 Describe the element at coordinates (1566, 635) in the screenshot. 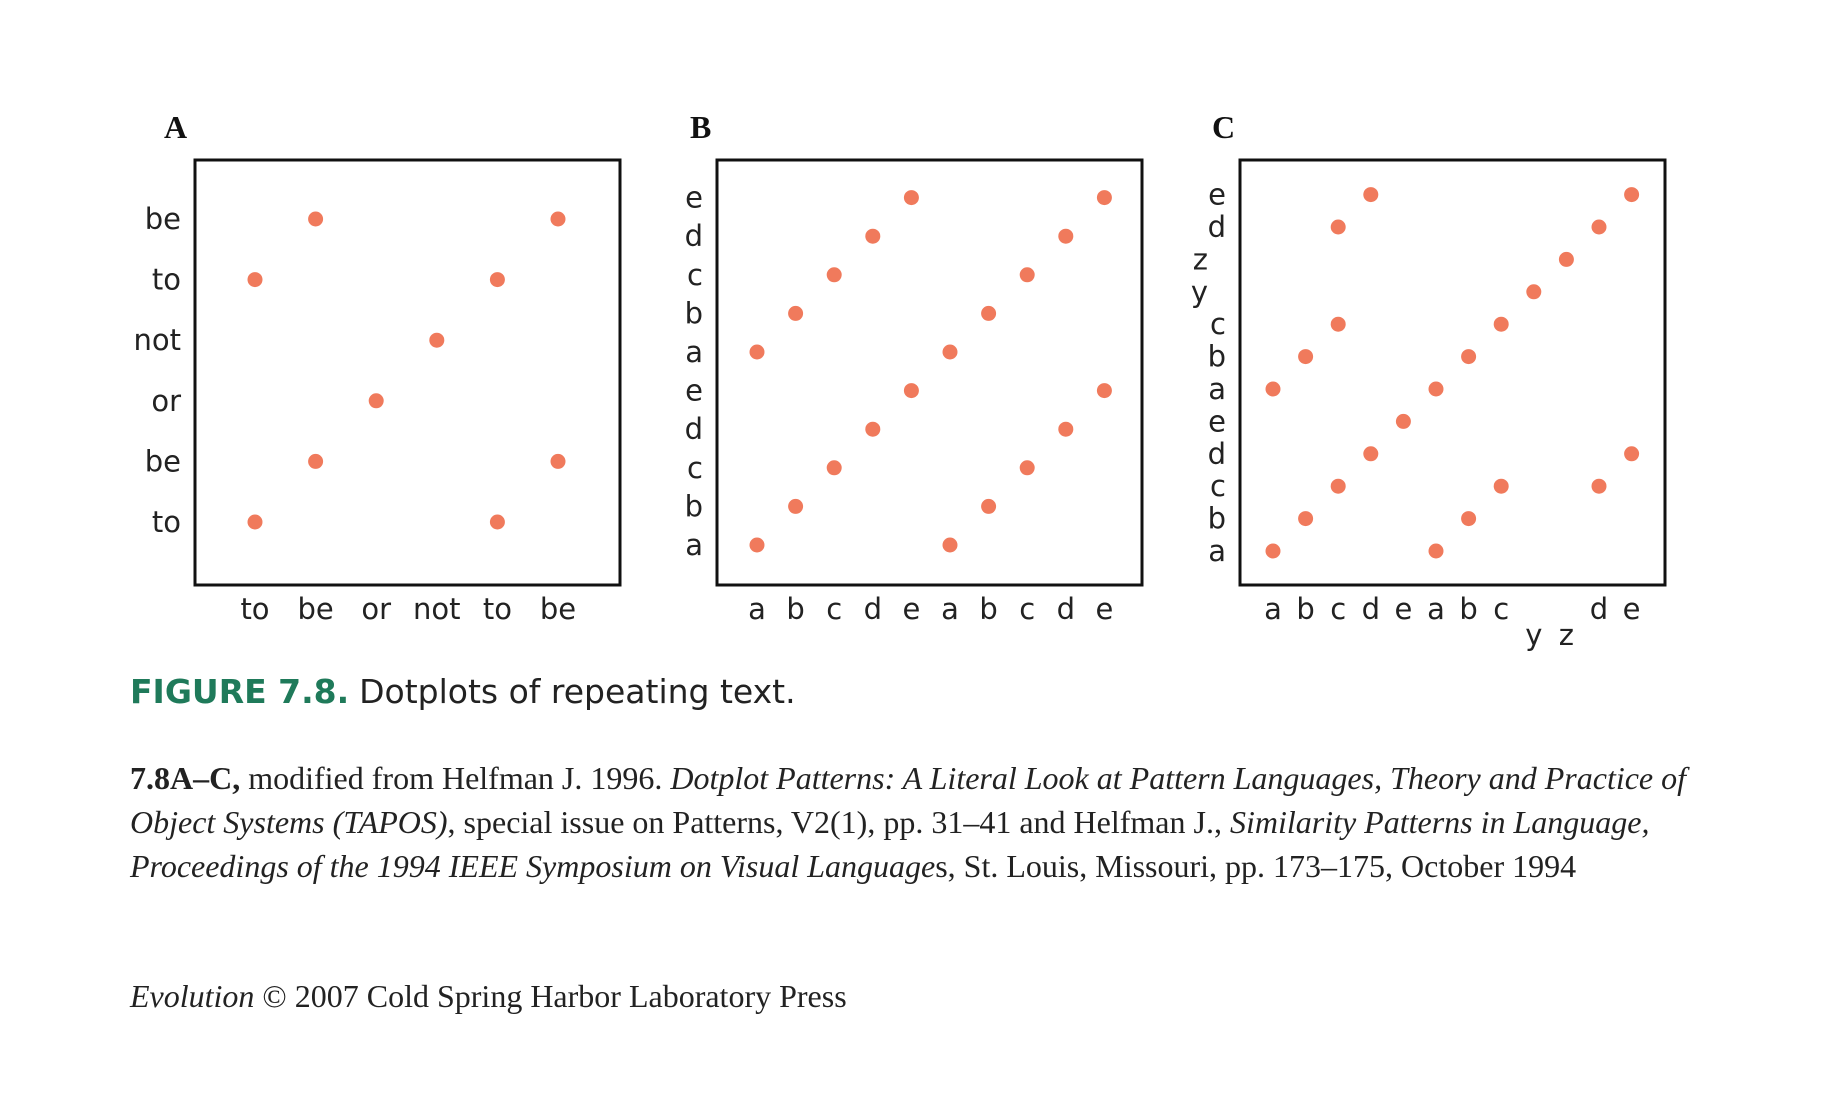

I see `x-tick-label: z` at that location.